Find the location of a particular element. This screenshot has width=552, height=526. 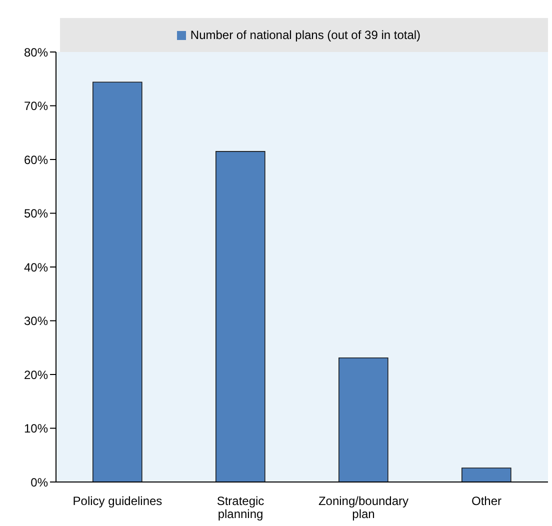

y-tick-label: 70% is located at coordinates (36, 106).